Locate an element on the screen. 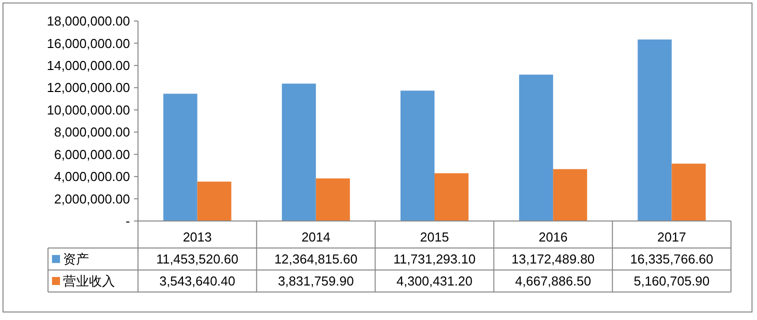 The height and width of the screenshot is (320, 757). legend-label: 资产 is located at coordinates (76, 259).